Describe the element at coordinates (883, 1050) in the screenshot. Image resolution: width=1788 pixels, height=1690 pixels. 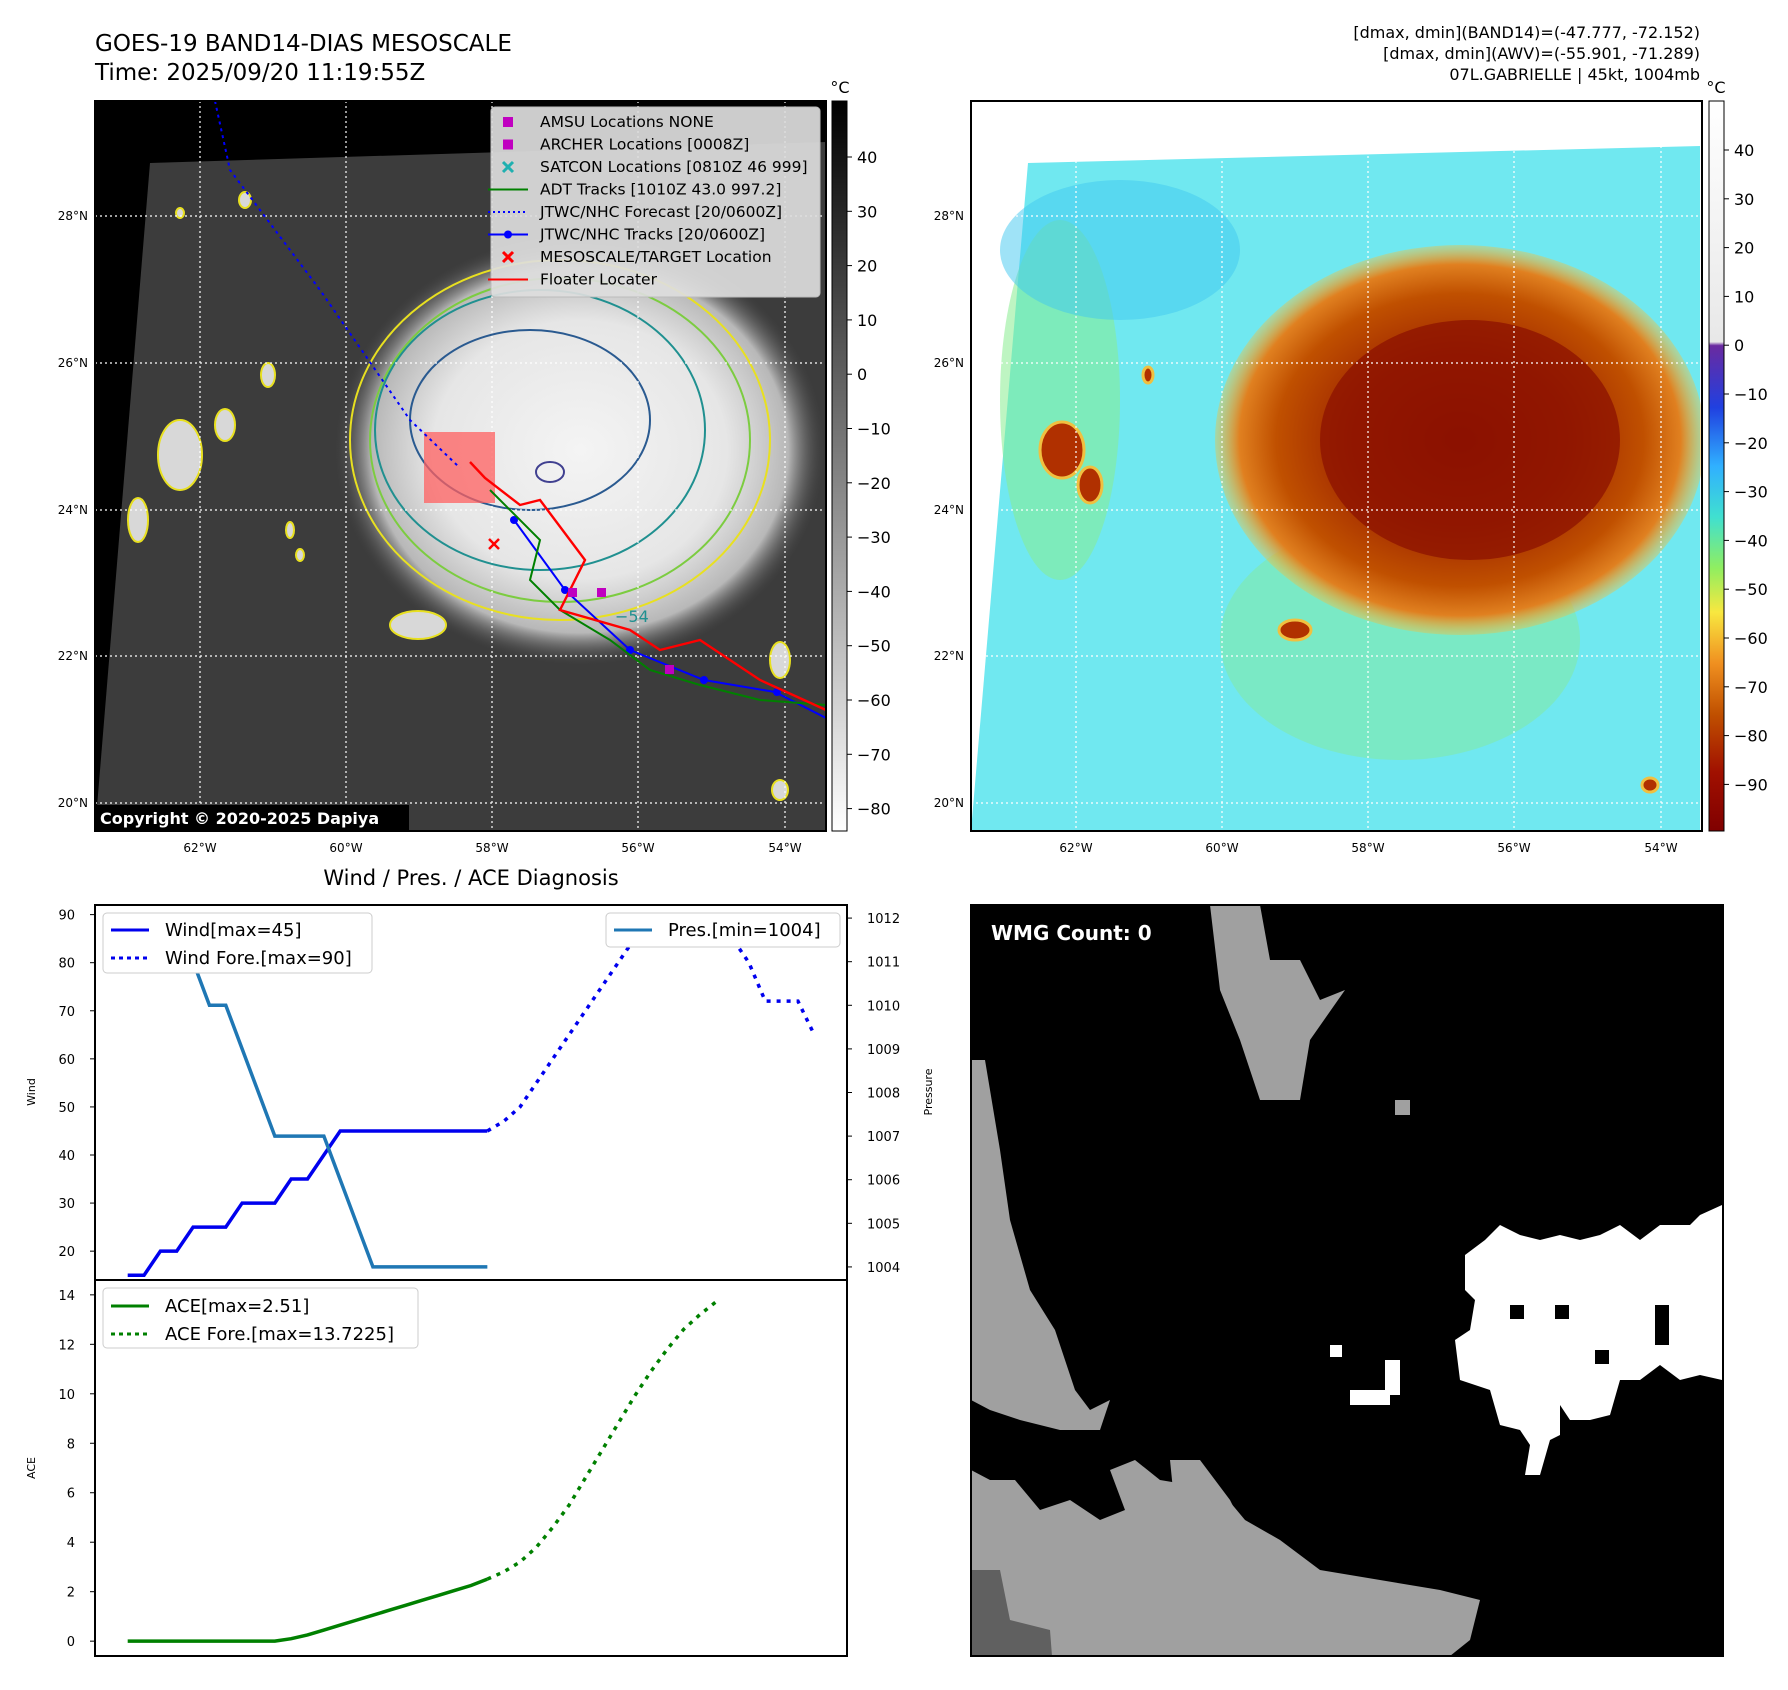
I see `y2-tick-label: 1009` at that location.